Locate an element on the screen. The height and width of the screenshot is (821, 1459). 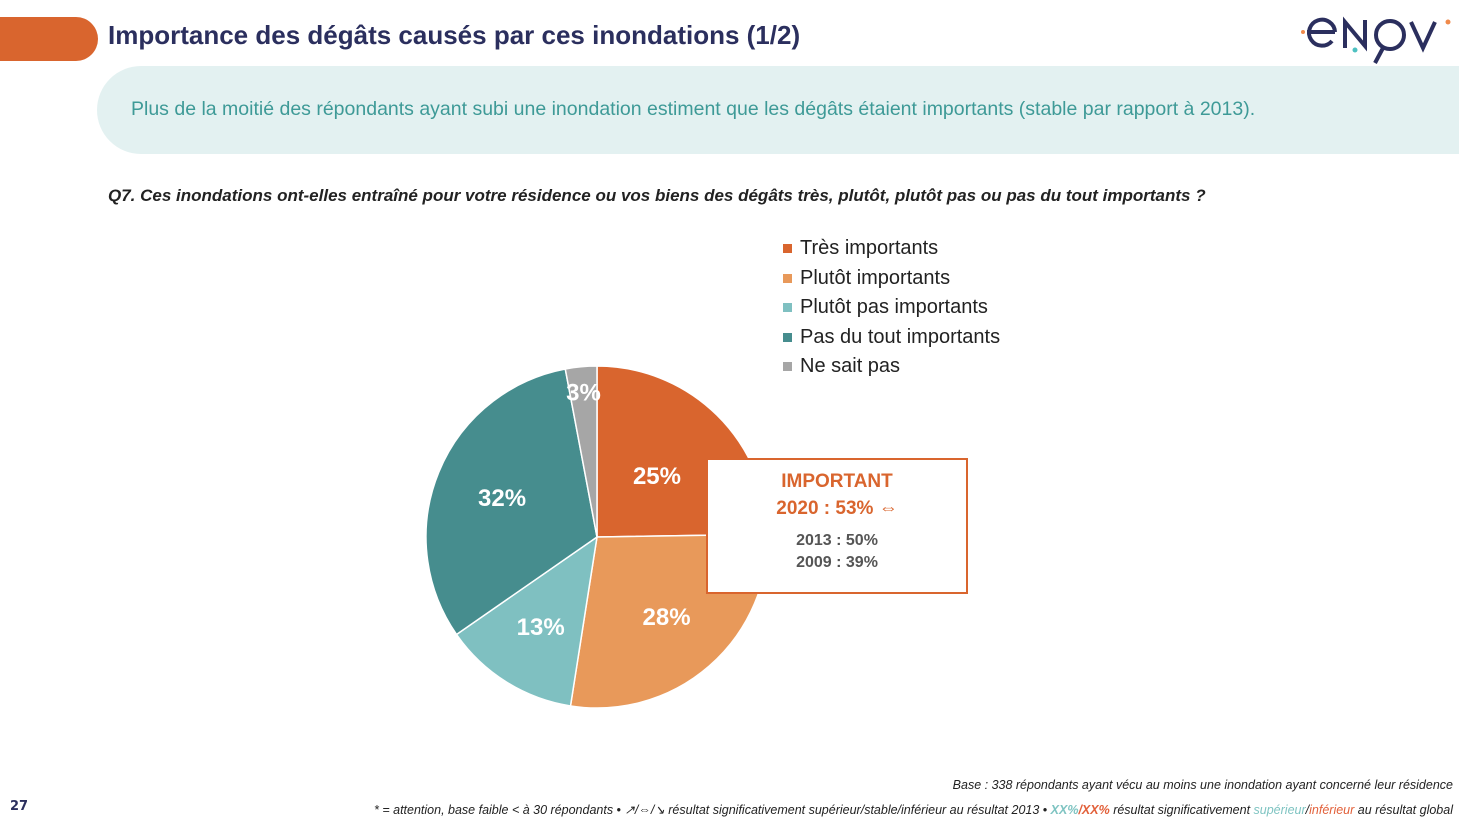
legend-item: Plutôt pas importants is located at coordinates (891, 308).